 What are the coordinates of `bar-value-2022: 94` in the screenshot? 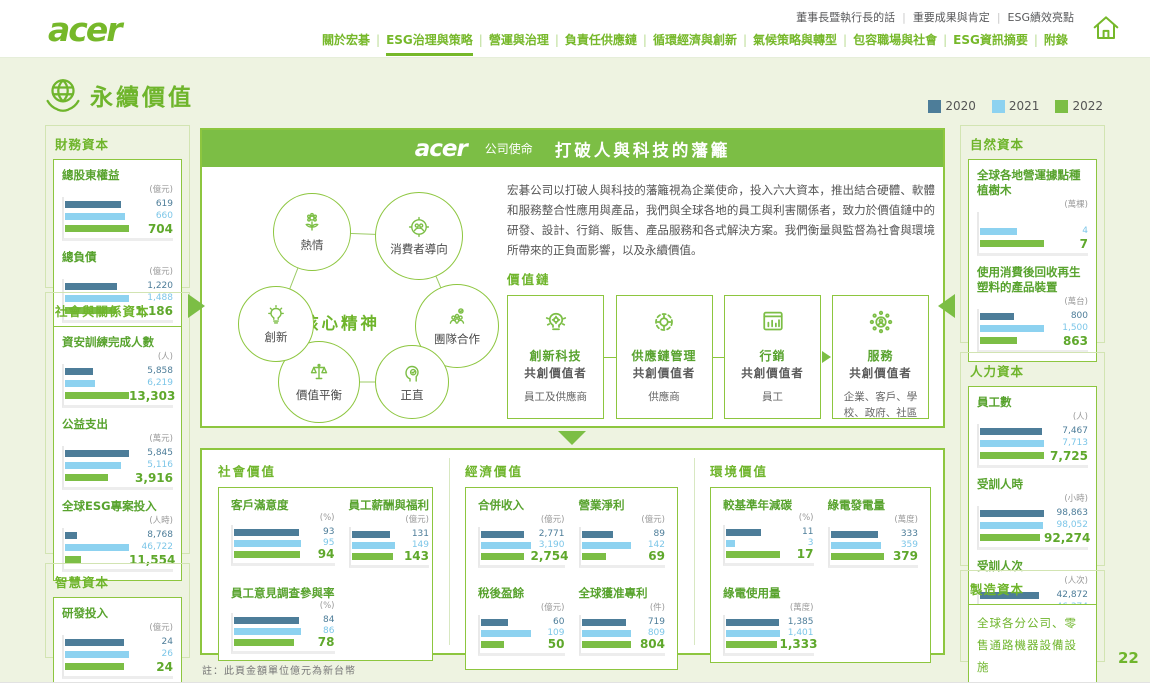 It's located at (326, 554).